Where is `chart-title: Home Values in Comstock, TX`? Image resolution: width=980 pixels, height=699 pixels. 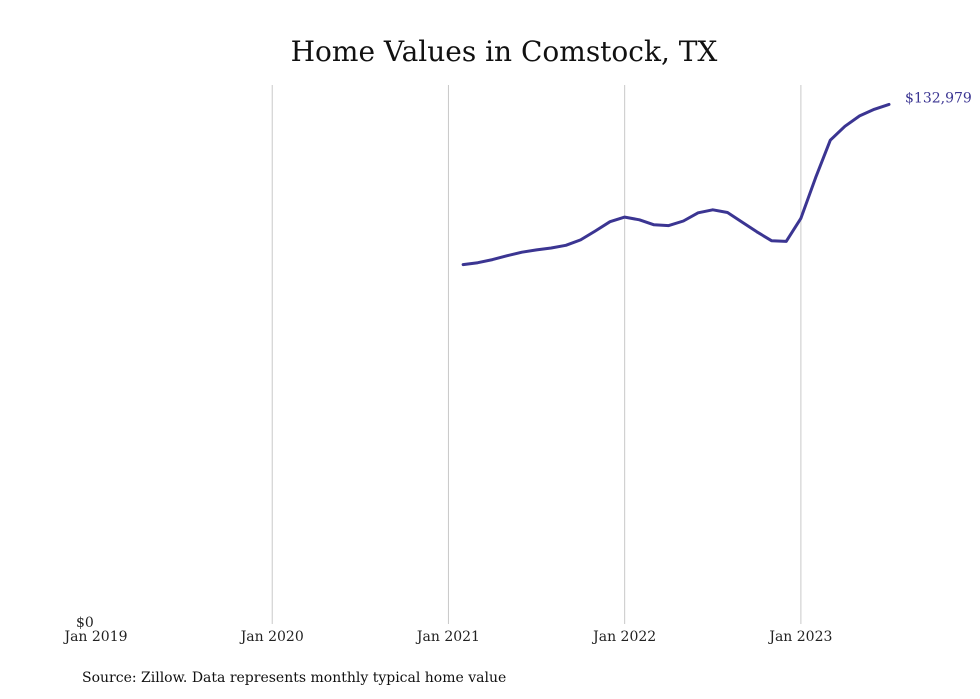 chart-title: Home Values in Comstock, TX is located at coordinates (504, 51).